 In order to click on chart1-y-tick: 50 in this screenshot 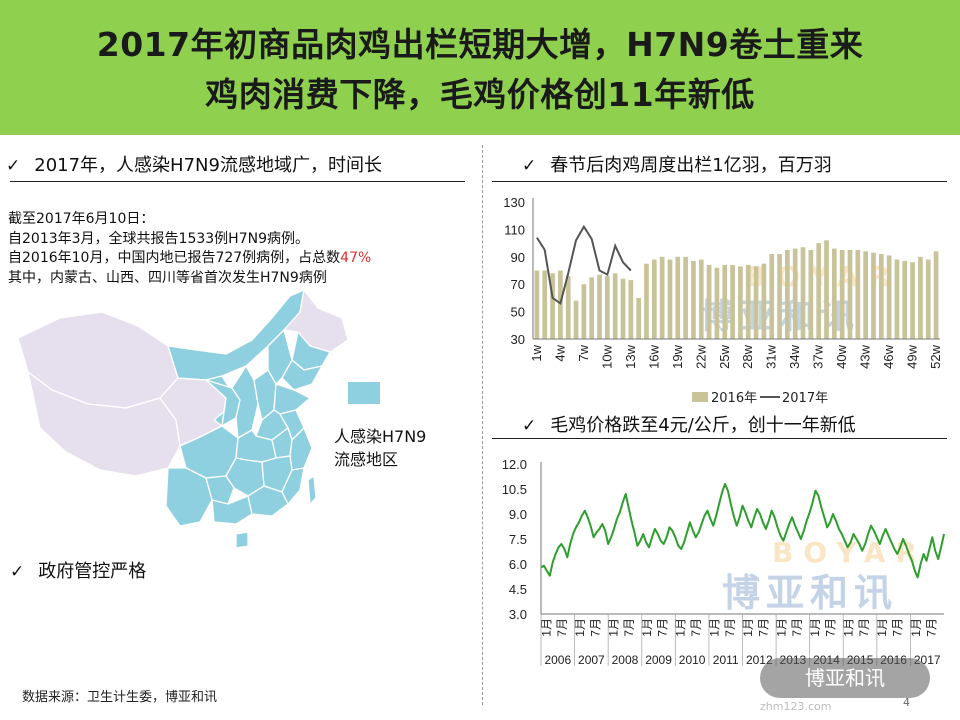, I will do `click(518, 312)`.